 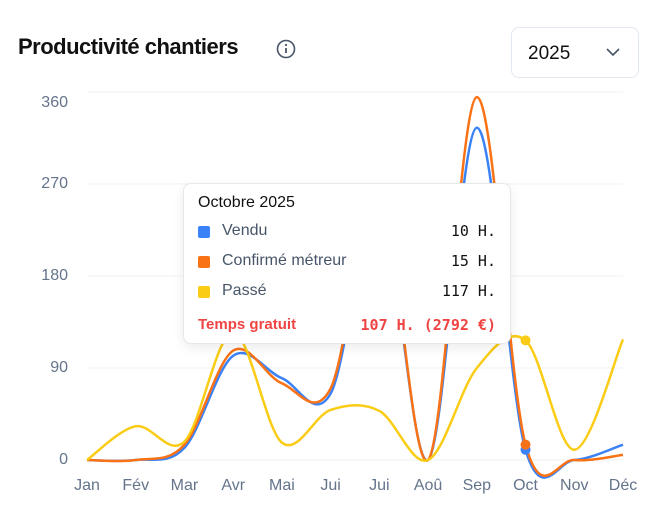 I want to click on y-tick-label: 90, so click(x=59, y=367).